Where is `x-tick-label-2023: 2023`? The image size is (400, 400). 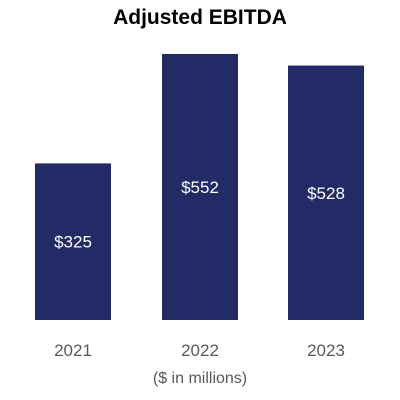
x-tick-label-2023: 2023 is located at coordinates (326, 350).